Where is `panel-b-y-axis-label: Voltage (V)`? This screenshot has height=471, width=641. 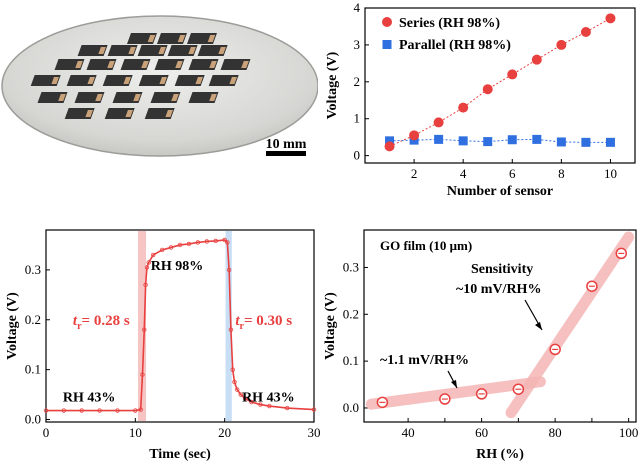
panel-b-y-axis-label: Voltage (V) is located at coordinates (332, 85).